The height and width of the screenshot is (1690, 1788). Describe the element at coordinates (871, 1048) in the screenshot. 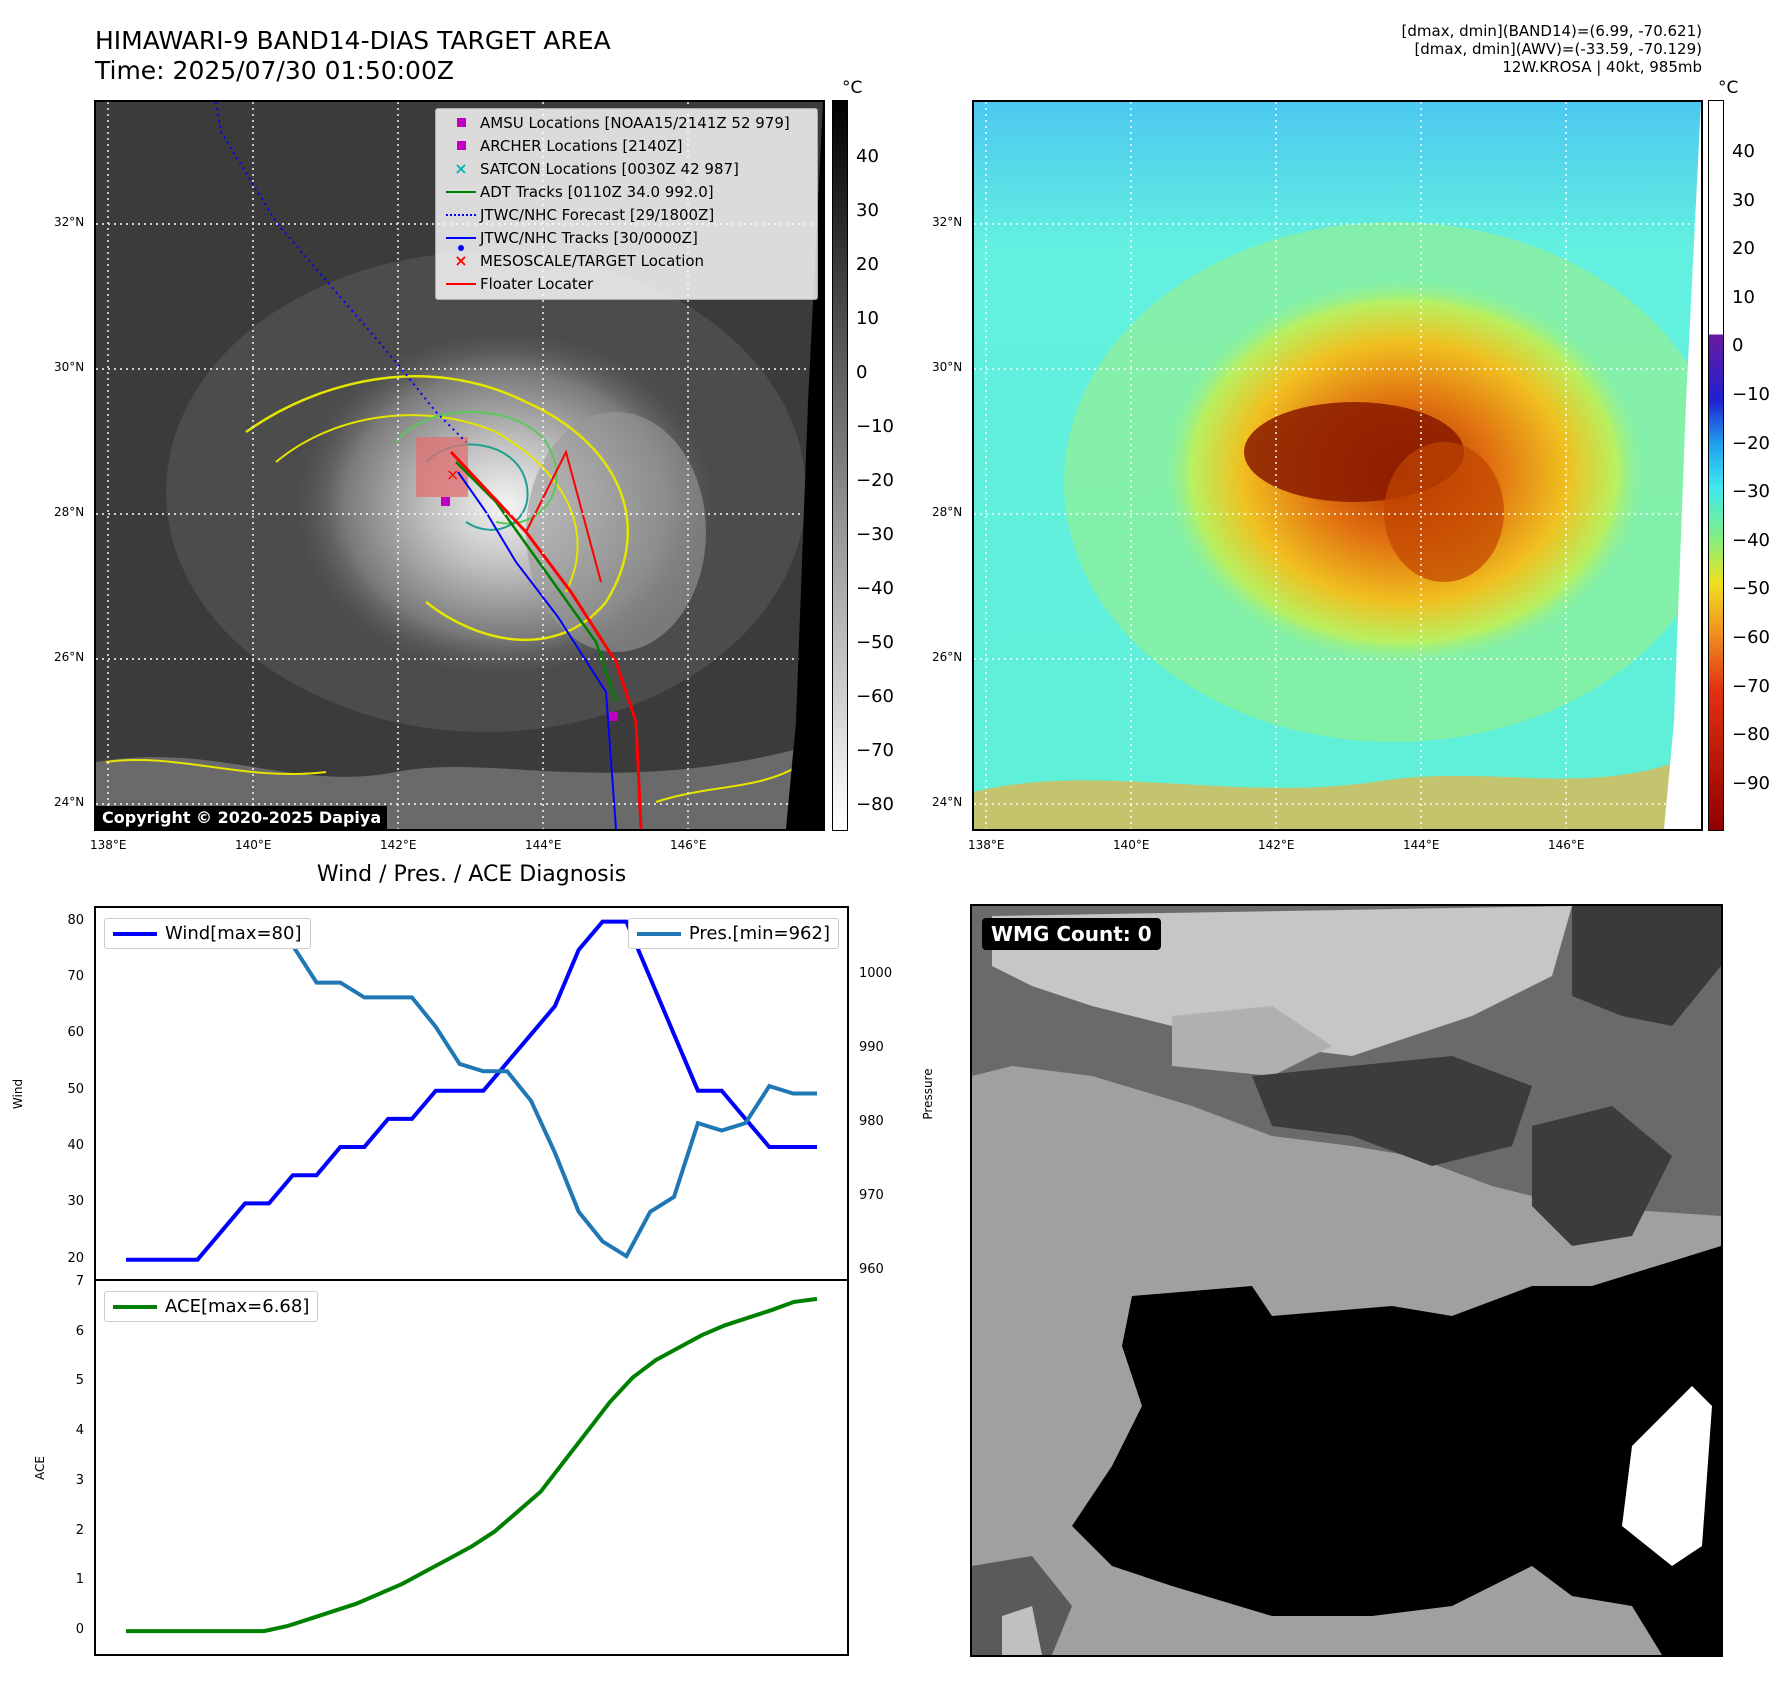

I see `pressure-tick: 990` at that location.